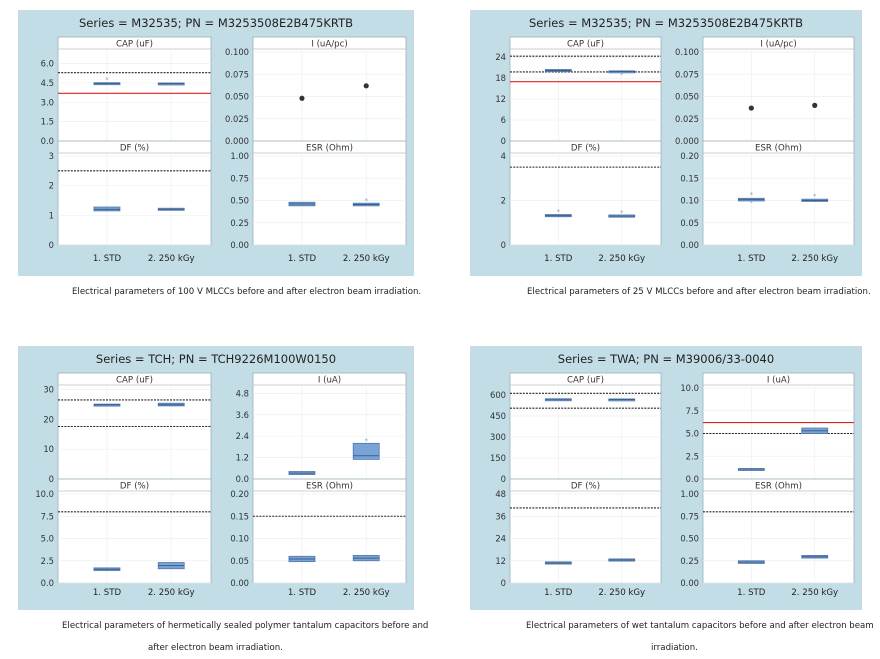 Image resolution: width=880 pixels, height=659 pixels. Describe the element at coordinates (498, 437) in the screenshot. I see `y-tick-label: 300` at that location.